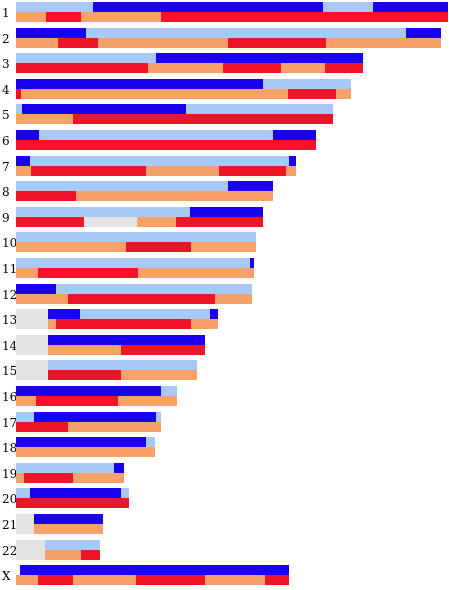 The height and width of the screenshot is (590, 449). I want to click on chromosome-row-9: 9, so click(224, 218).